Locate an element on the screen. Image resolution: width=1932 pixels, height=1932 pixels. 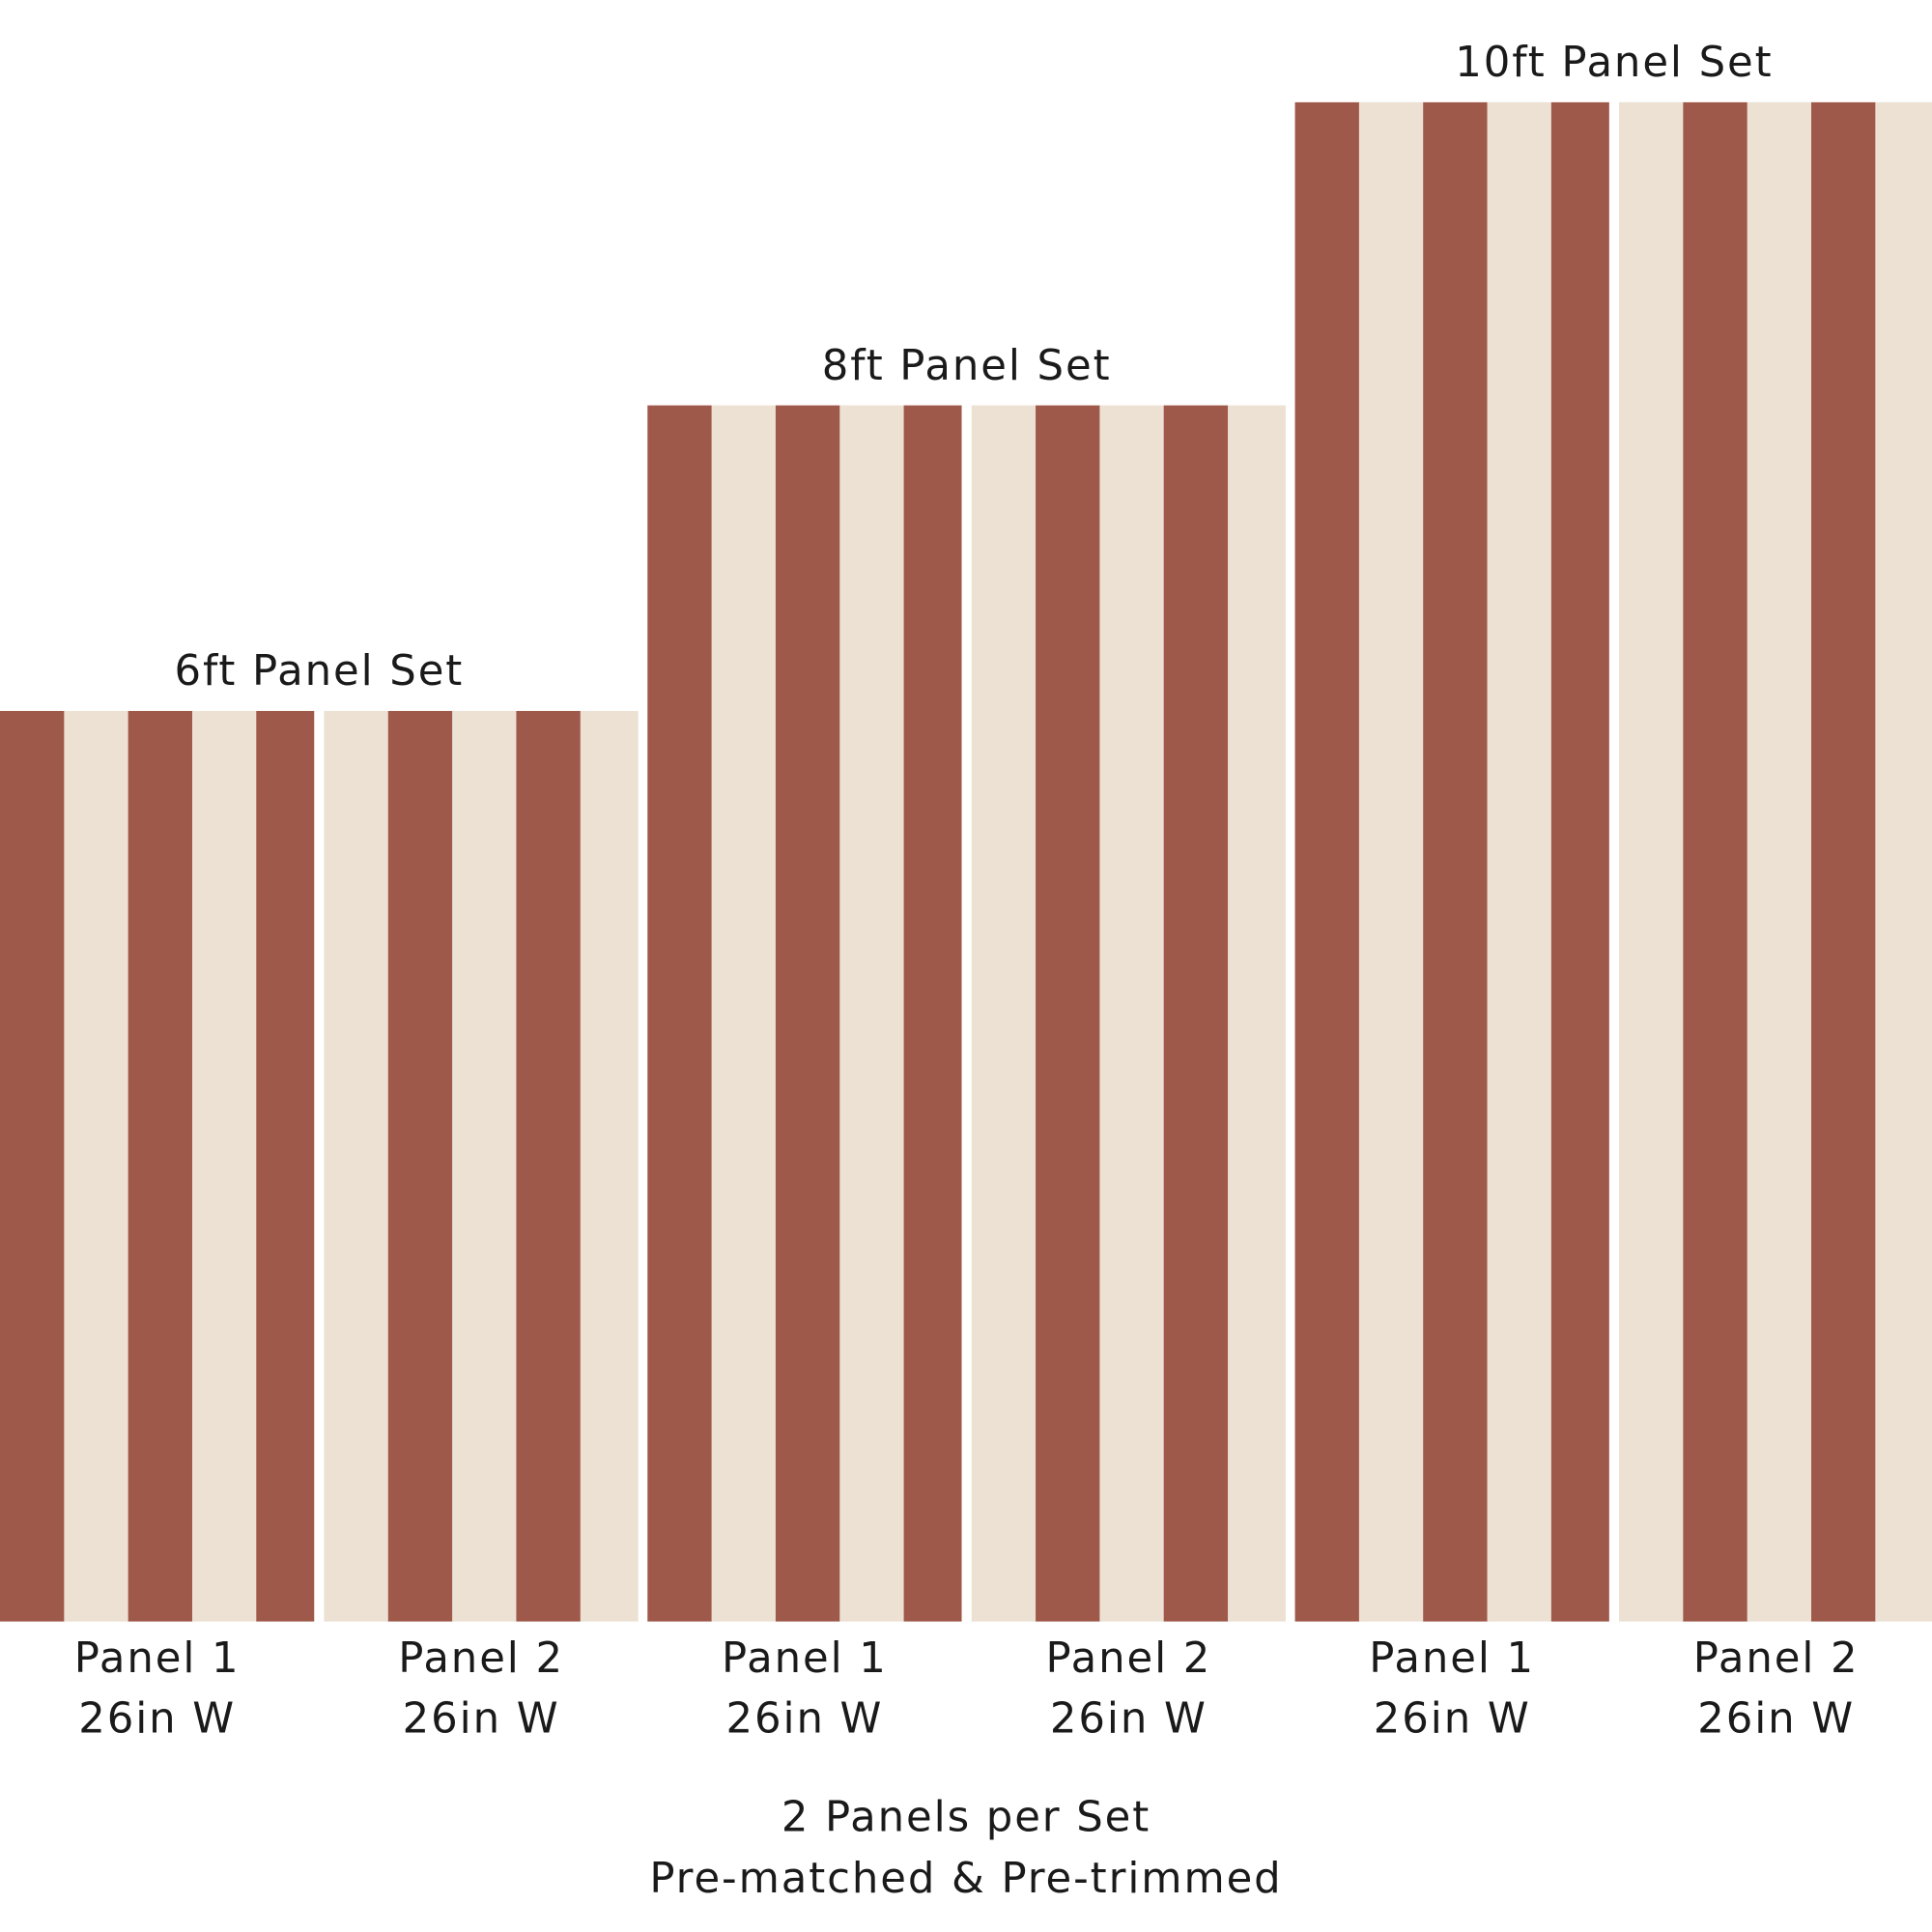
set-title: 6ft Panel Set is located at coordinates (320, 671).